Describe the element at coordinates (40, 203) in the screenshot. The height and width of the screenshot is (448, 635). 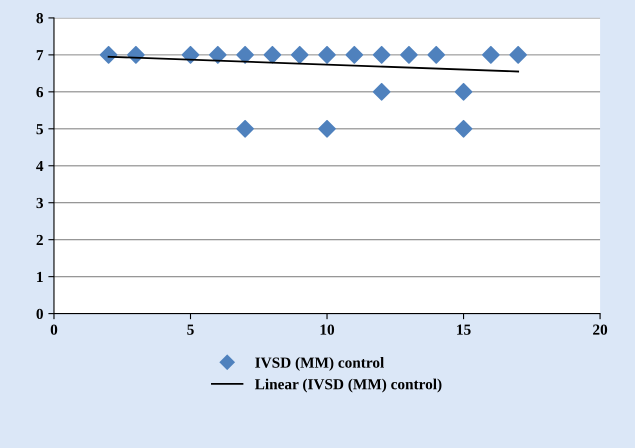
I see `y-tick-label: 3` at that location.